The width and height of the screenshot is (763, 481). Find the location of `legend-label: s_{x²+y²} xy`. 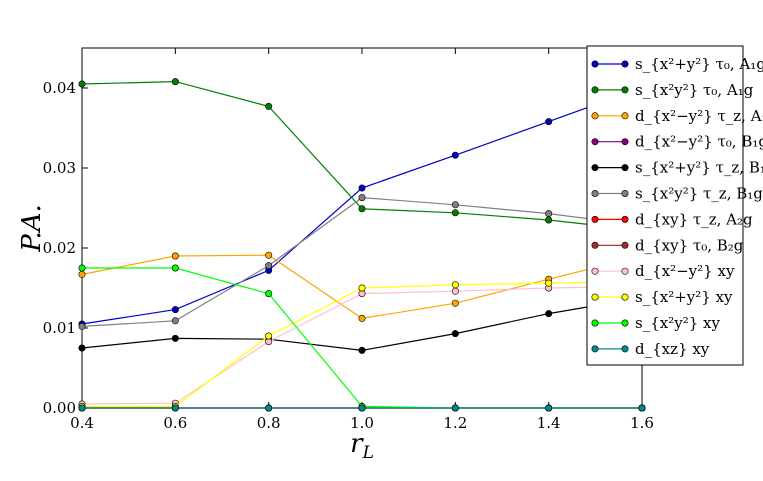

legend-label: s_{x²+y²} xy is located at coordinates (684, 297).